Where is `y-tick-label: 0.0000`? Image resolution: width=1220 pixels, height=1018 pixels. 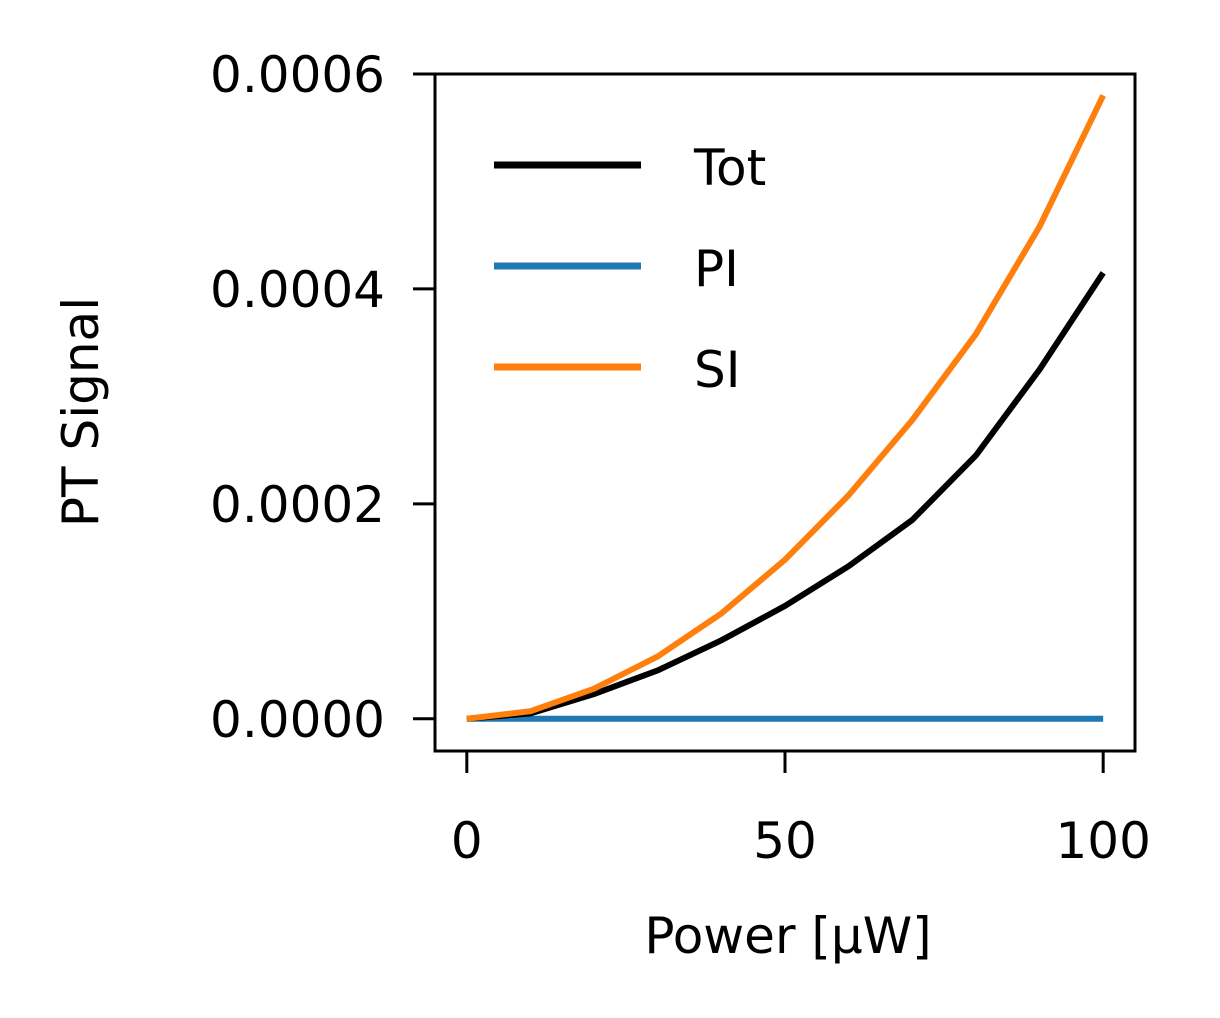 y-tick-label: 0.0000 is located at coordinates (297, 720).